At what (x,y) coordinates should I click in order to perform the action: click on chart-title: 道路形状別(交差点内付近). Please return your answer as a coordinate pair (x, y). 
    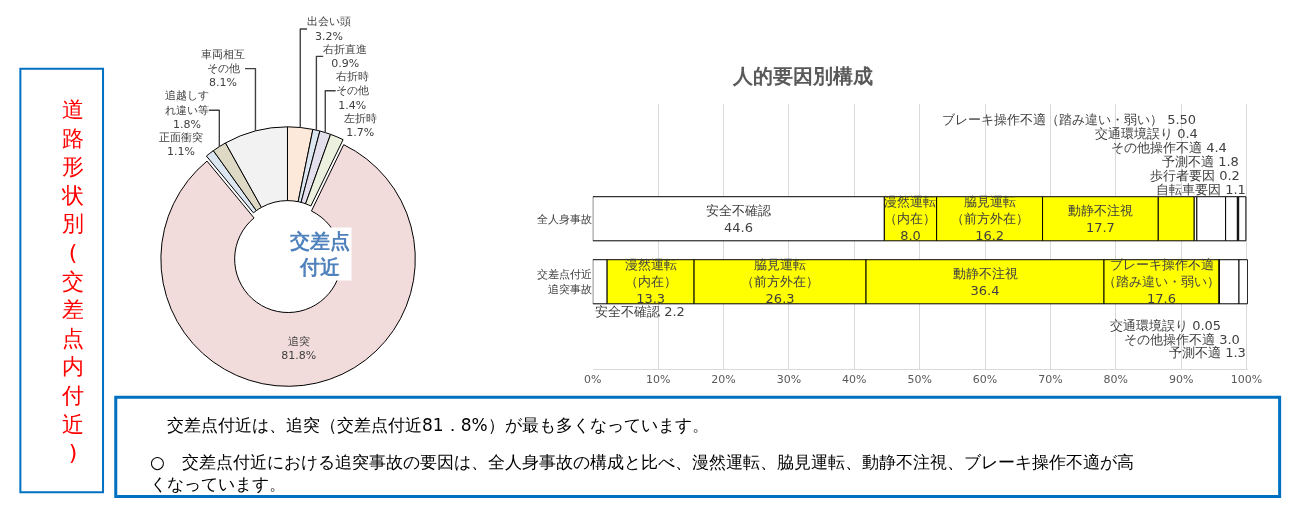
    Looking at the image, I should click on (73, 281).